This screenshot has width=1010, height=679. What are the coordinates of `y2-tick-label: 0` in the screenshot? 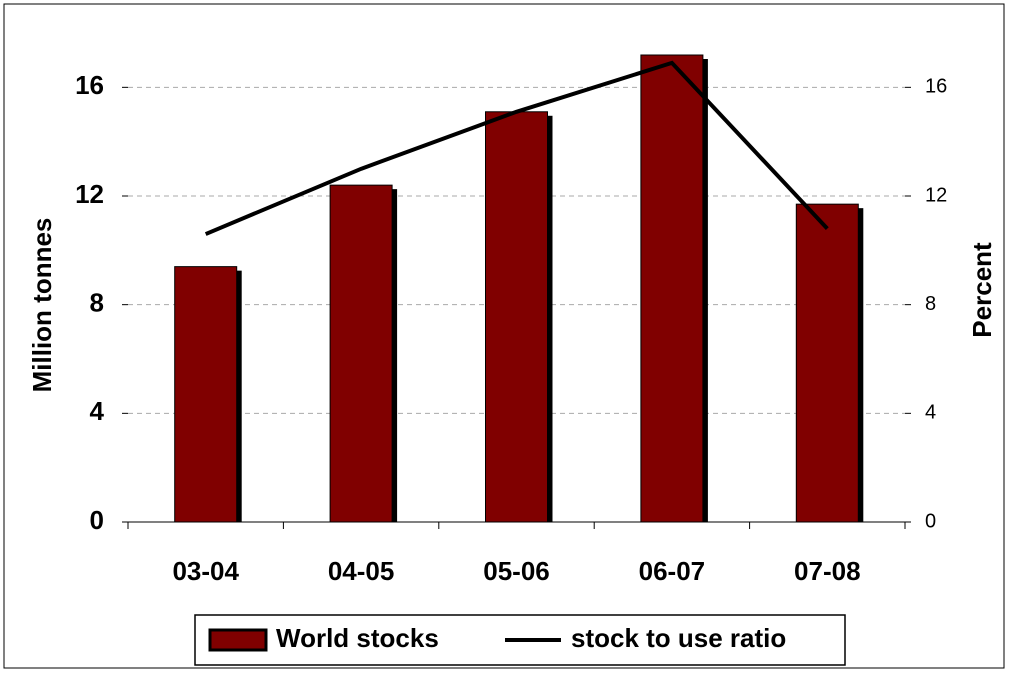 It's located at (930, 521).